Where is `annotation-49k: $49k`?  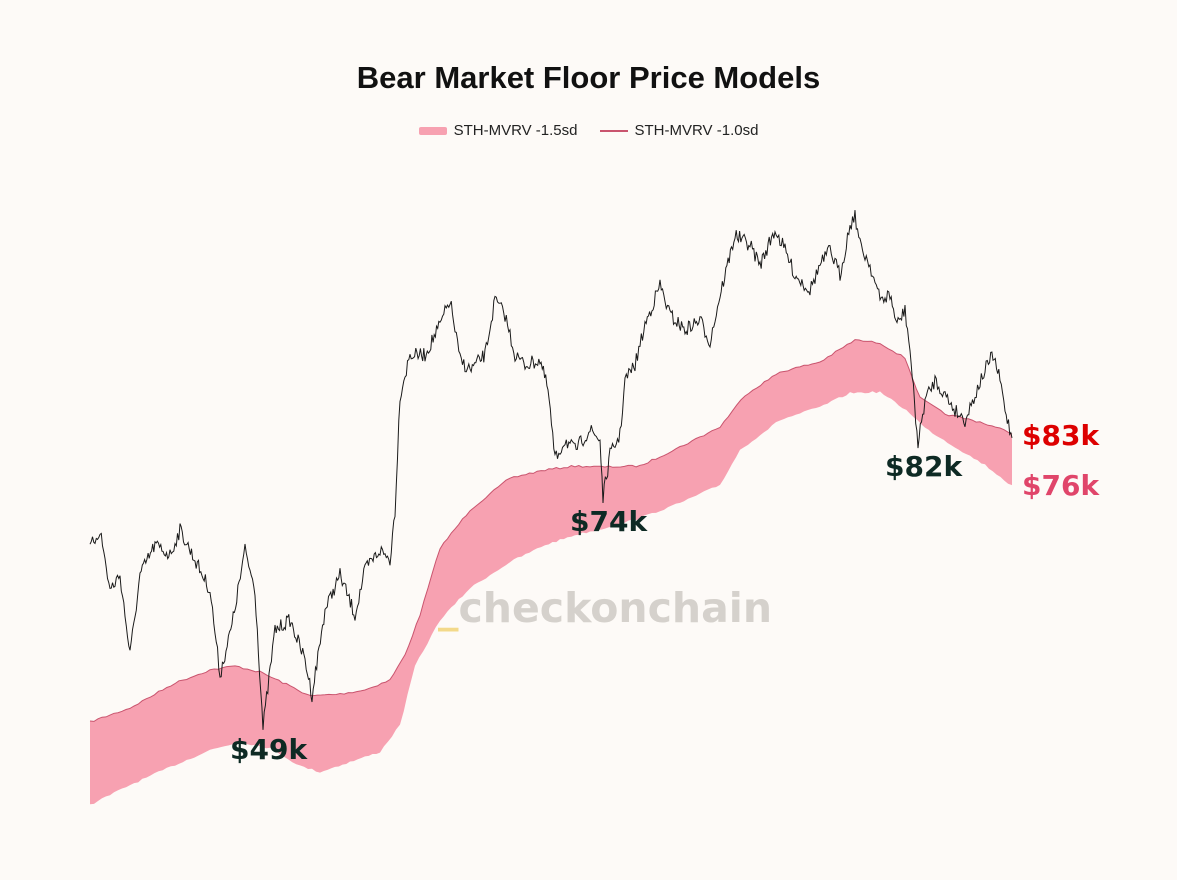 annotation-49k: $49k is located at coordinates (269, 749).